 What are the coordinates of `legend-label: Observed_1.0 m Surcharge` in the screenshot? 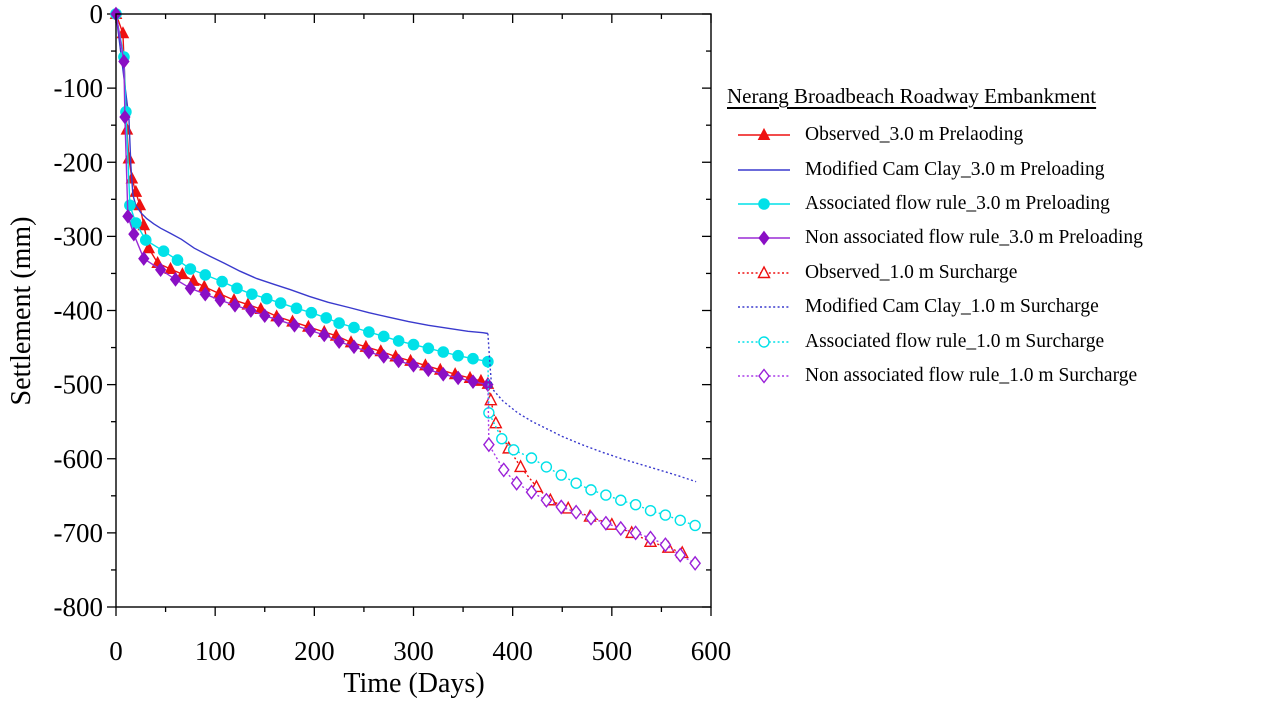 It's located at (911, 272).